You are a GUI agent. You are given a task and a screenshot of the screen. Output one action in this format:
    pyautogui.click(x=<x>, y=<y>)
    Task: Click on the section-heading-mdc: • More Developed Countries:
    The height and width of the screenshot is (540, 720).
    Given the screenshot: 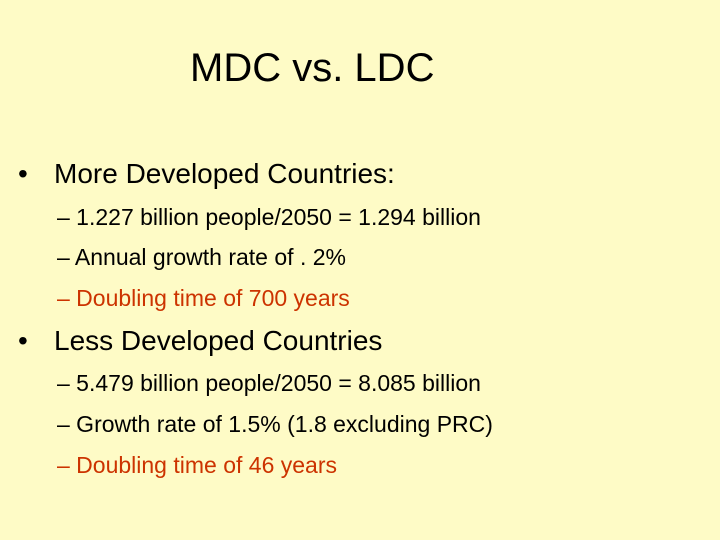 What is the action you would take?
    pyautogui.click(x=206, y=174)
    